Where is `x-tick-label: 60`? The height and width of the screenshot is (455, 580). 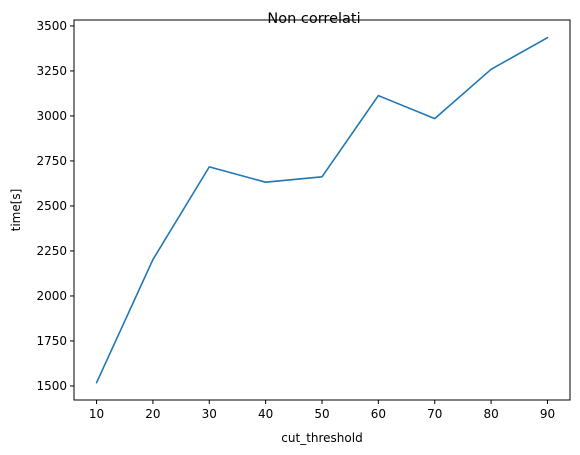
x-tick-label: 60 is located at coordinates (378, 414).